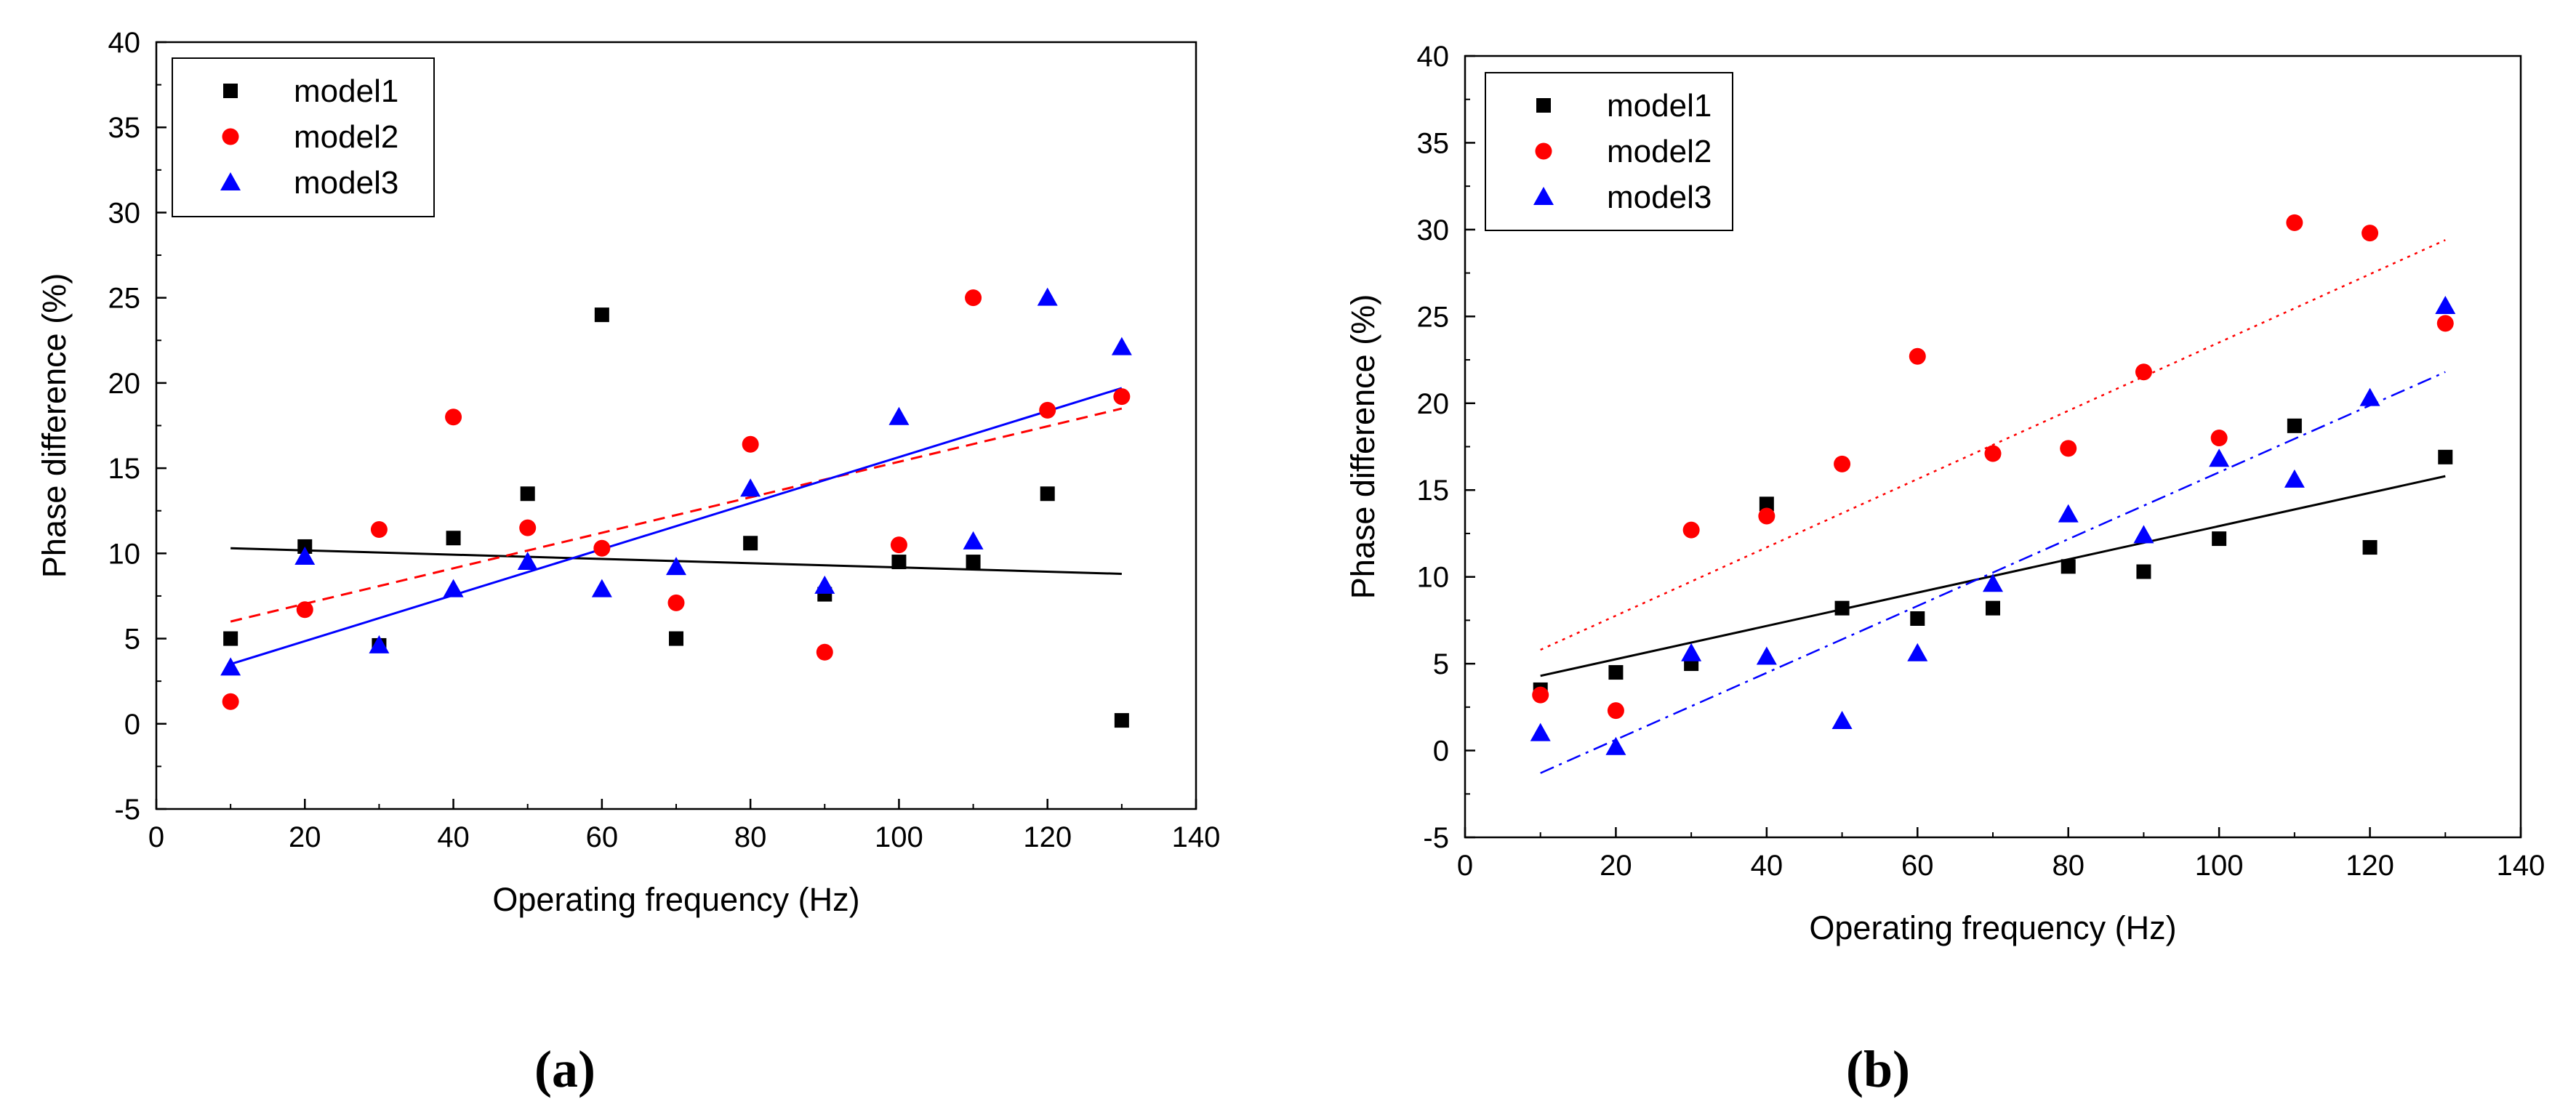 Image resolution: width=2576 pixels, height=1115 pixels. What do you see at coordinates (124, 299) in the screenshot?
I see `y-tick-label: 25` at bounding box center [124, 299].